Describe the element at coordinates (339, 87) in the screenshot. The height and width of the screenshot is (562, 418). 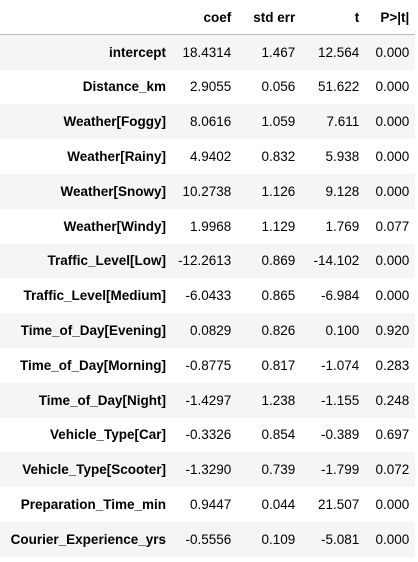
I see `t-cell: 51.622` at that location.